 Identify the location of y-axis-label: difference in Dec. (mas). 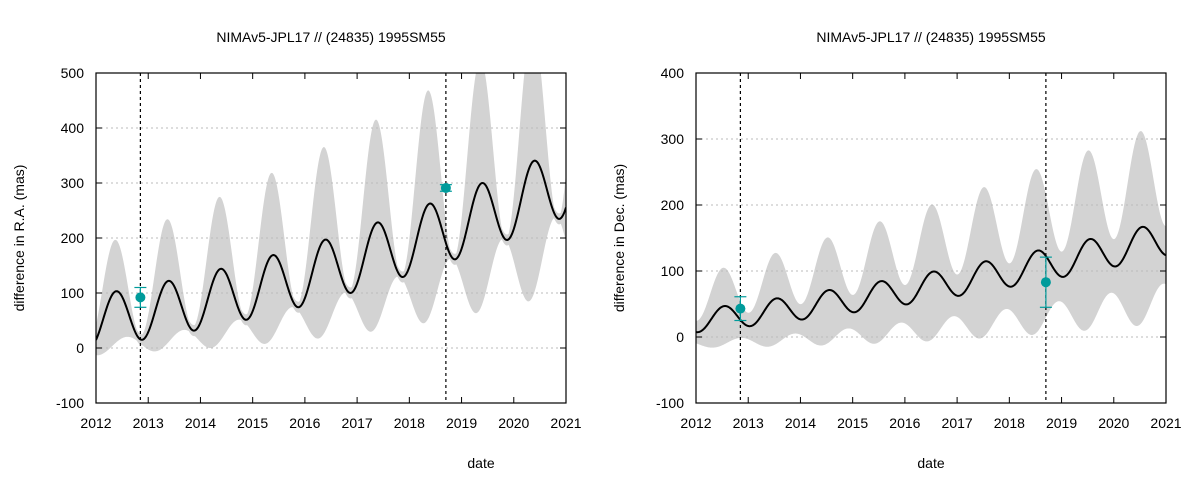
(619, 238).